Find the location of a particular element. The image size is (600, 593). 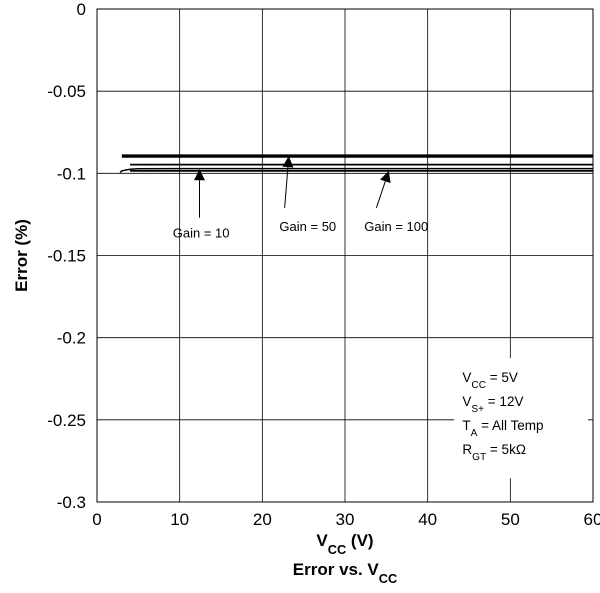

x-axis-title: VCC (V) is located at coordinates (344, 544).